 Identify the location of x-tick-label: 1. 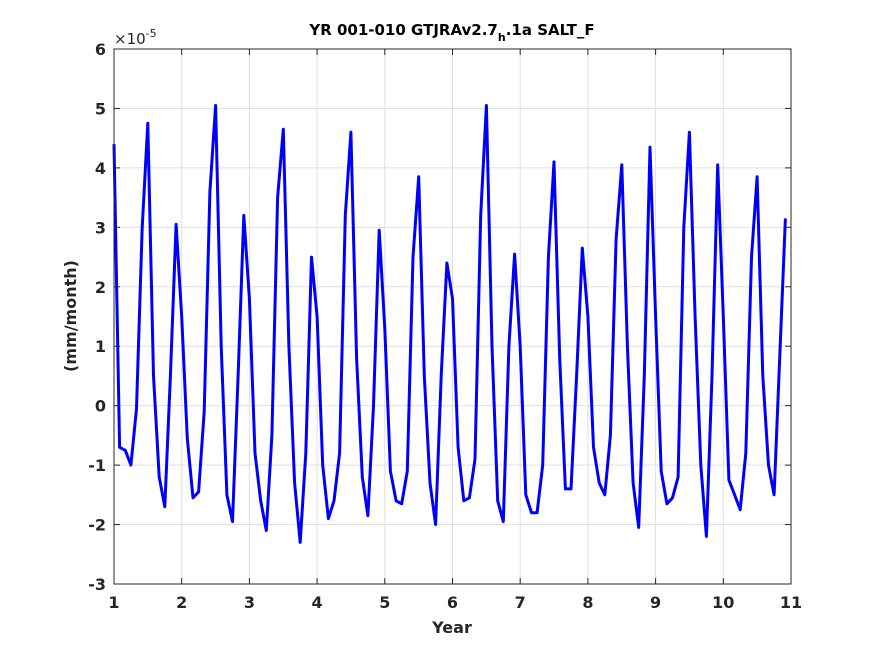
(113, 602).